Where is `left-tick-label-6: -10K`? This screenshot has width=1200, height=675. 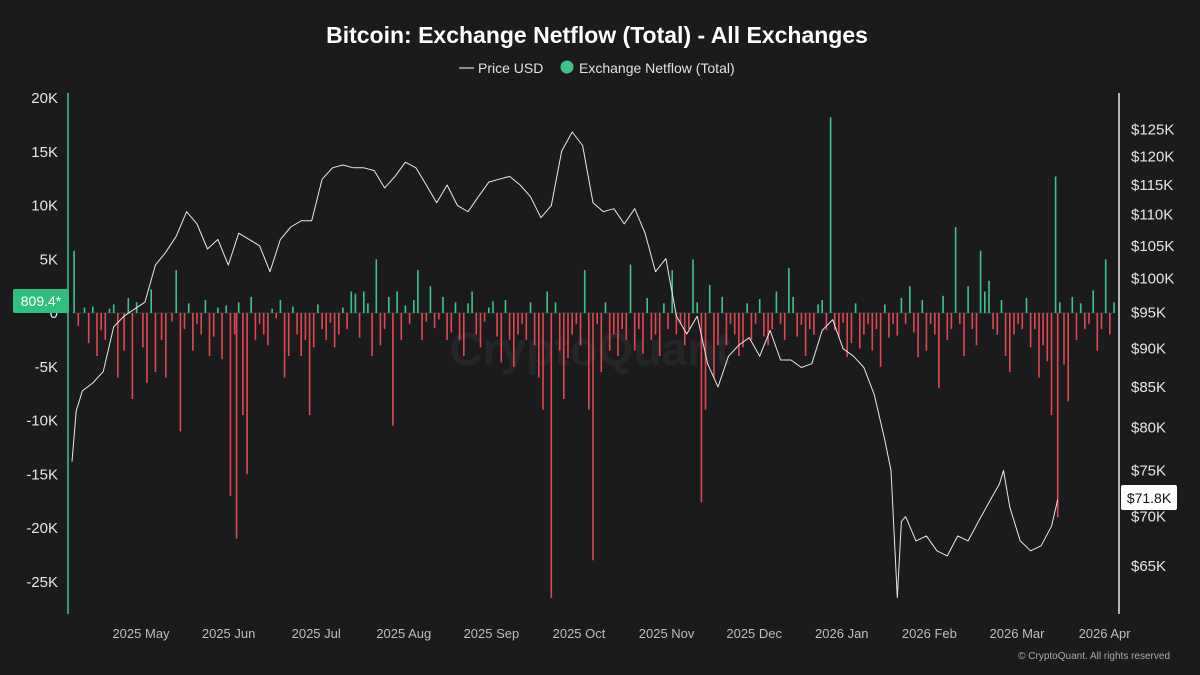 left-tick-label-6: -10K is located at coordinates (42, 421).